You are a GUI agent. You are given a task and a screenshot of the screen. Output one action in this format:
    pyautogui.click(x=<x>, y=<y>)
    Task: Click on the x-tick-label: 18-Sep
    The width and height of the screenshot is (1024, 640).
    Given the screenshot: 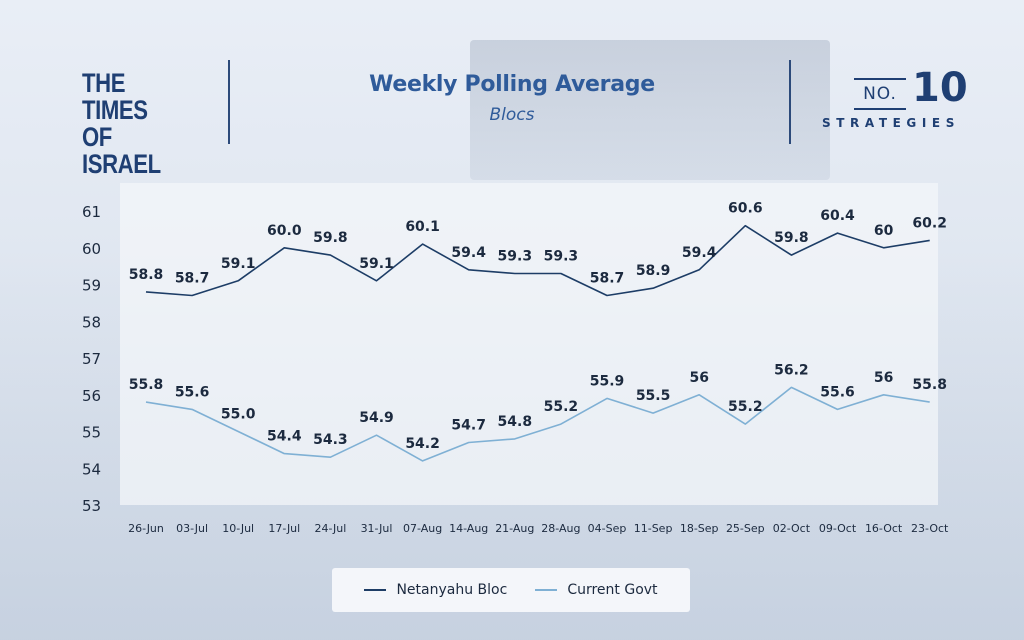 What is the action you would take?
    pyautogui.click(x=699, y=528)
    